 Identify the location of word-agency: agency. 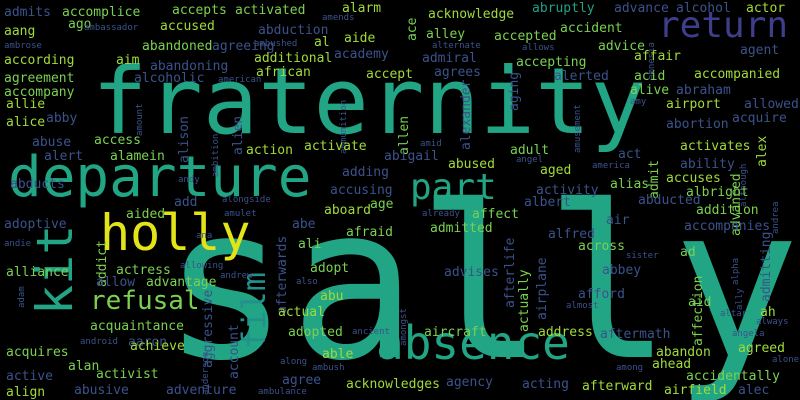
(469, 382).